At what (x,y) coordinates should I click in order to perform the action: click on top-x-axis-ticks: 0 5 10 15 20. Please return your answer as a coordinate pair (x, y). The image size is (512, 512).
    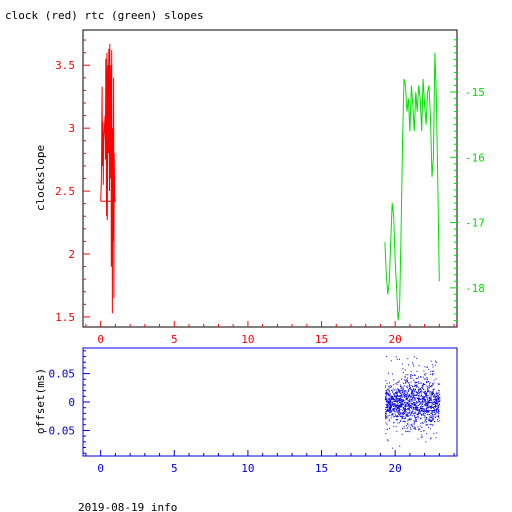
    Looking at the image, I should click on (270, 333).